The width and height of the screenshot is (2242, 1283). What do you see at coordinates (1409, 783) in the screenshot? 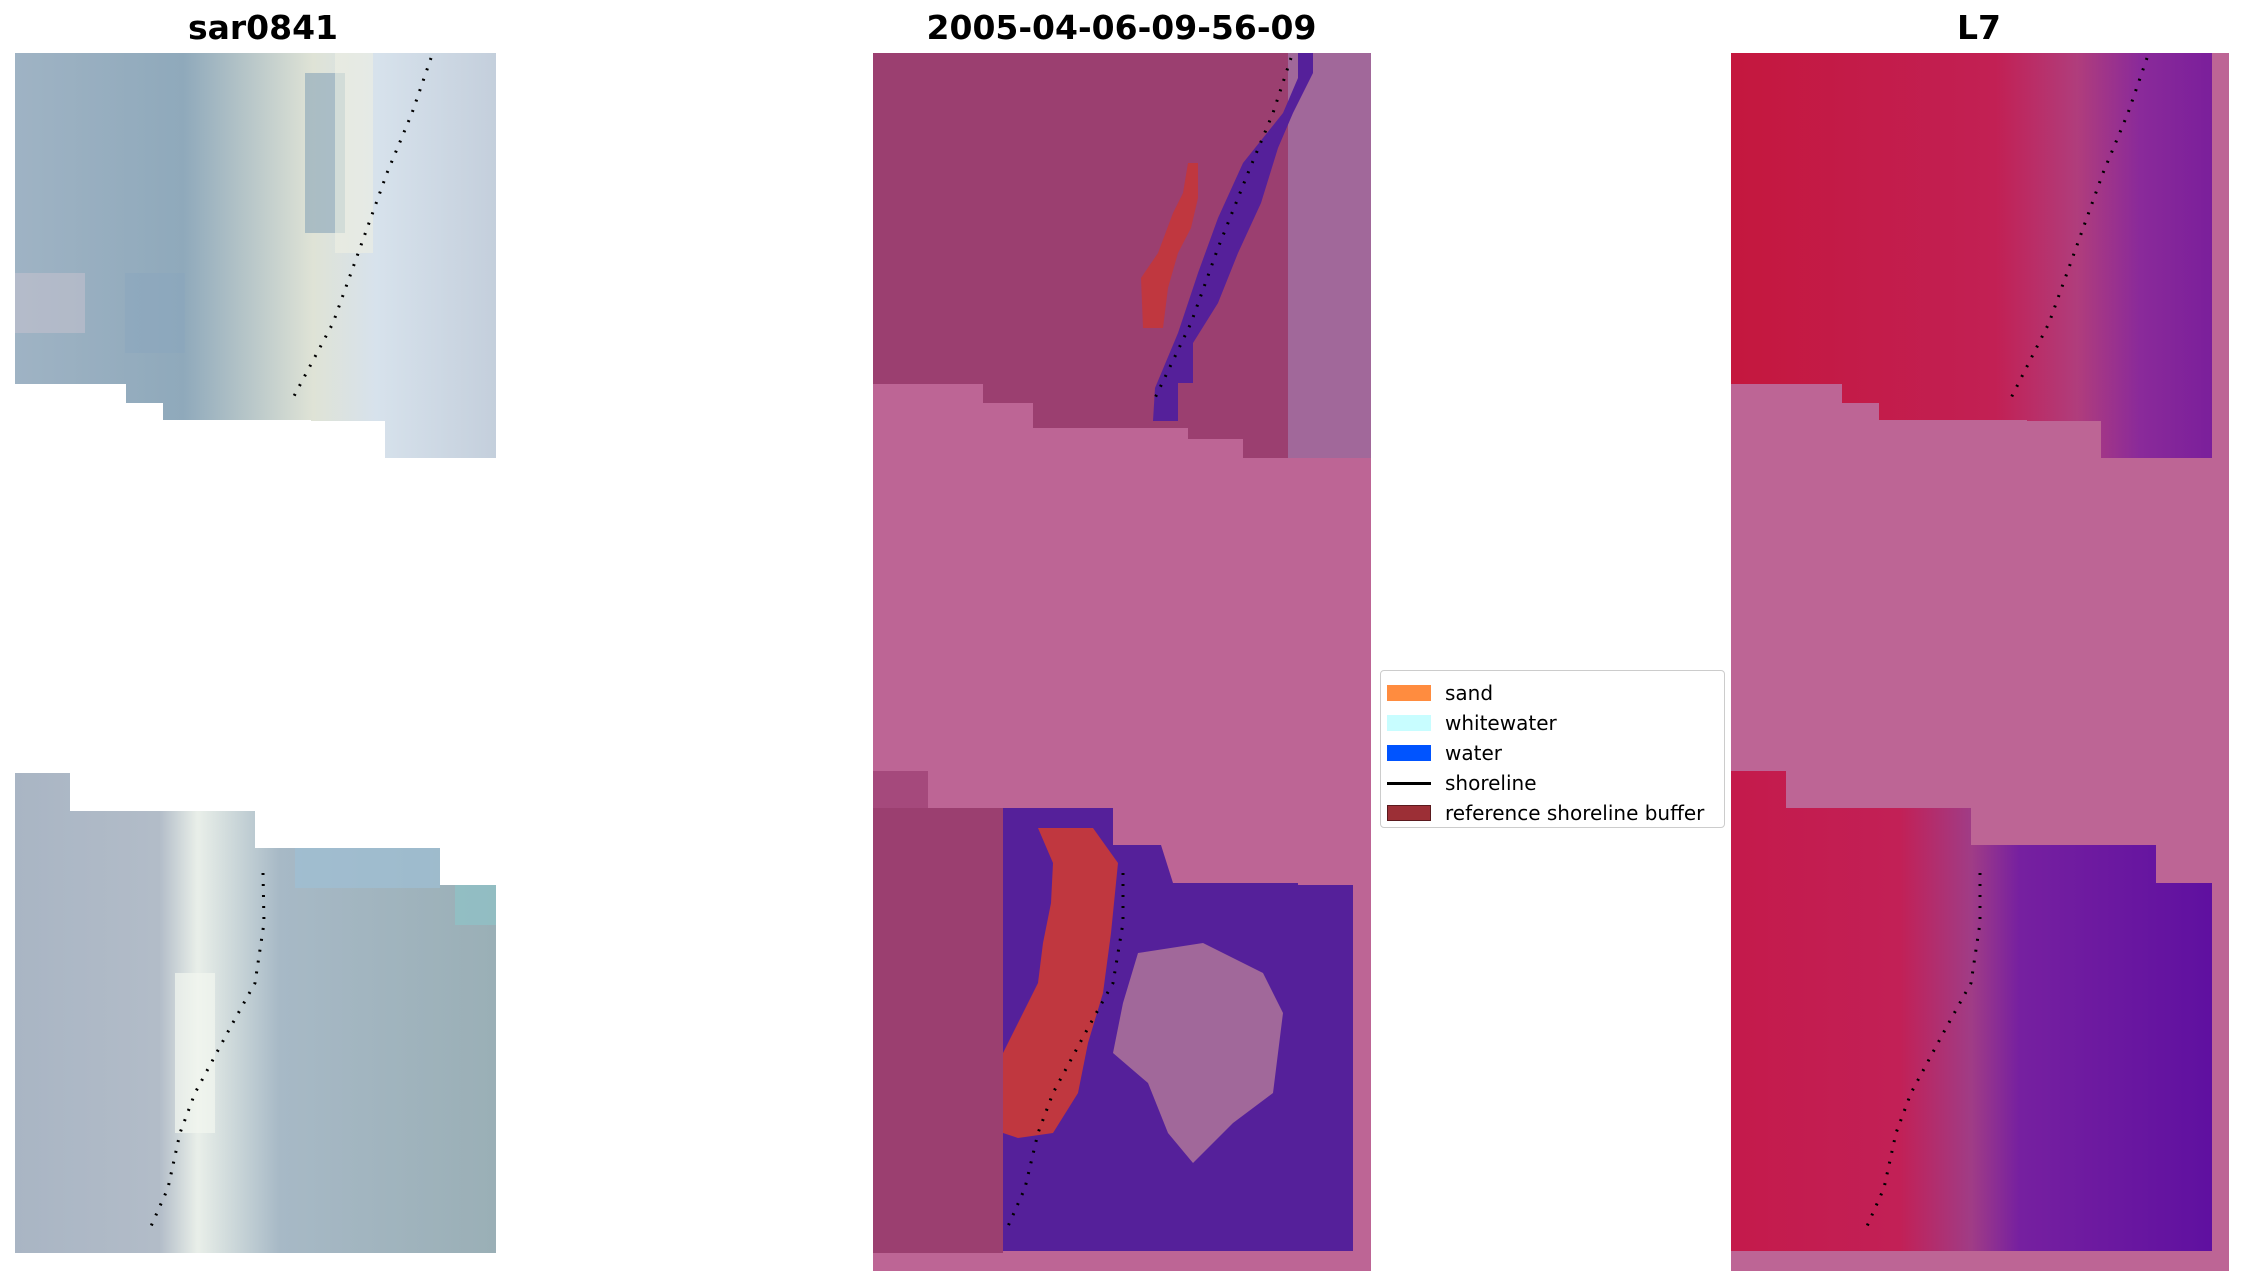
I see `shoreline-line-swatch` at bounding box center [1409, 783].